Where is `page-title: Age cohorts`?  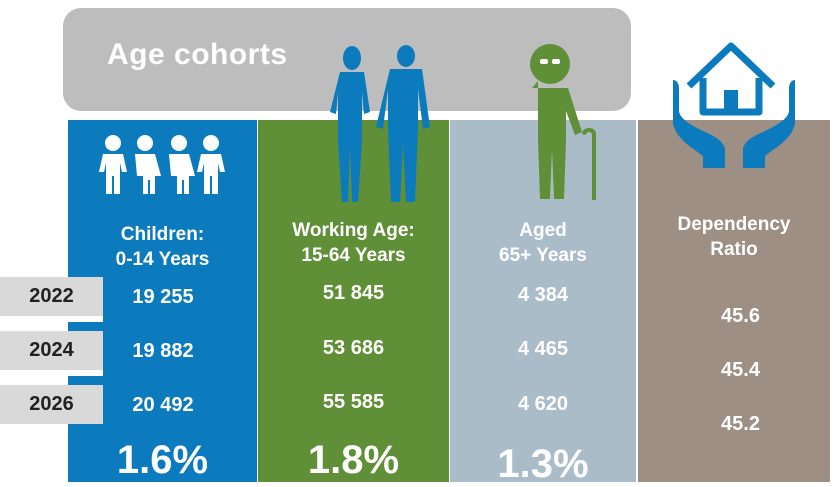
page-title: Age cohorts is located at coordinates (197, 54).